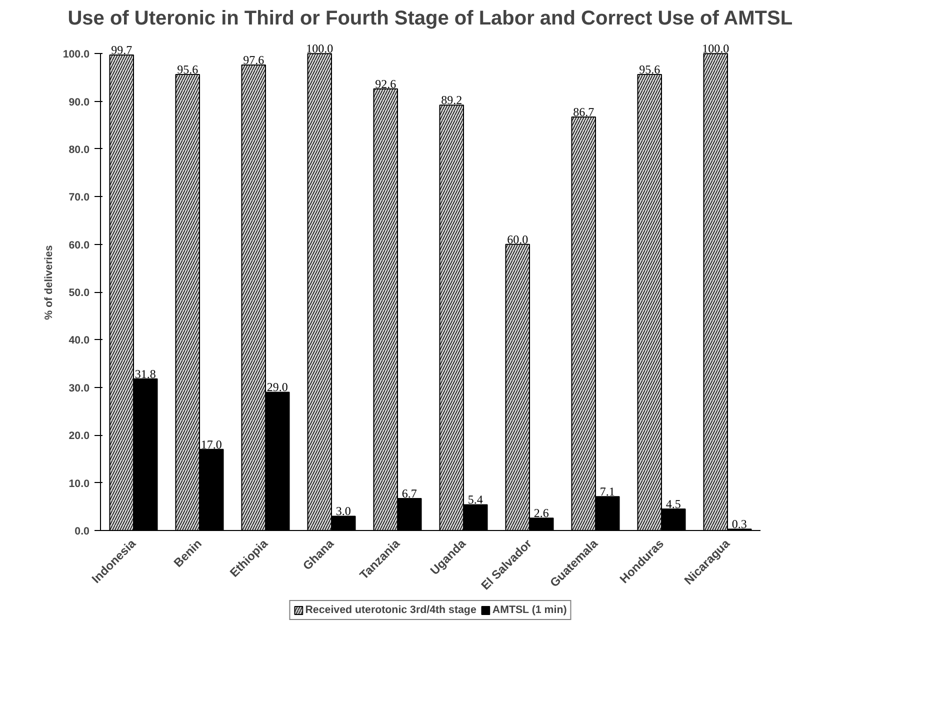 The image size is (948, 727). What do you see at coordinates (211, 444) in the screenshot?
I see `data-label: 17.0` at bounding box center [211, 444].